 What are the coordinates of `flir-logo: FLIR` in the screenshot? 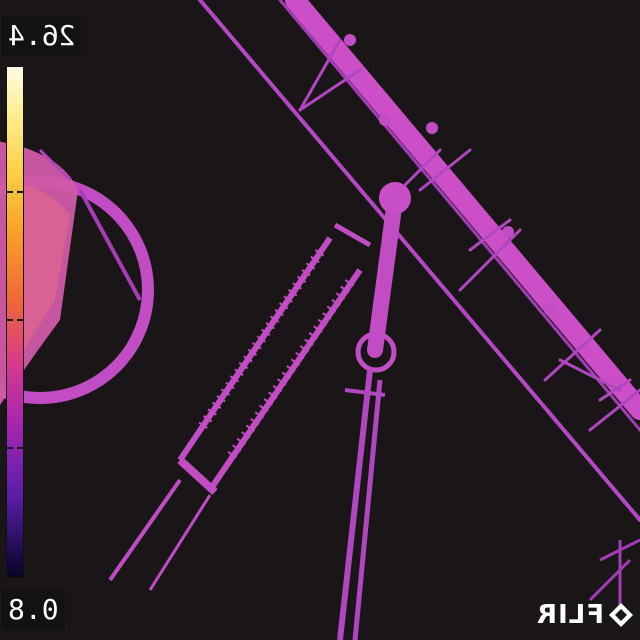 It's located at (585, 615).